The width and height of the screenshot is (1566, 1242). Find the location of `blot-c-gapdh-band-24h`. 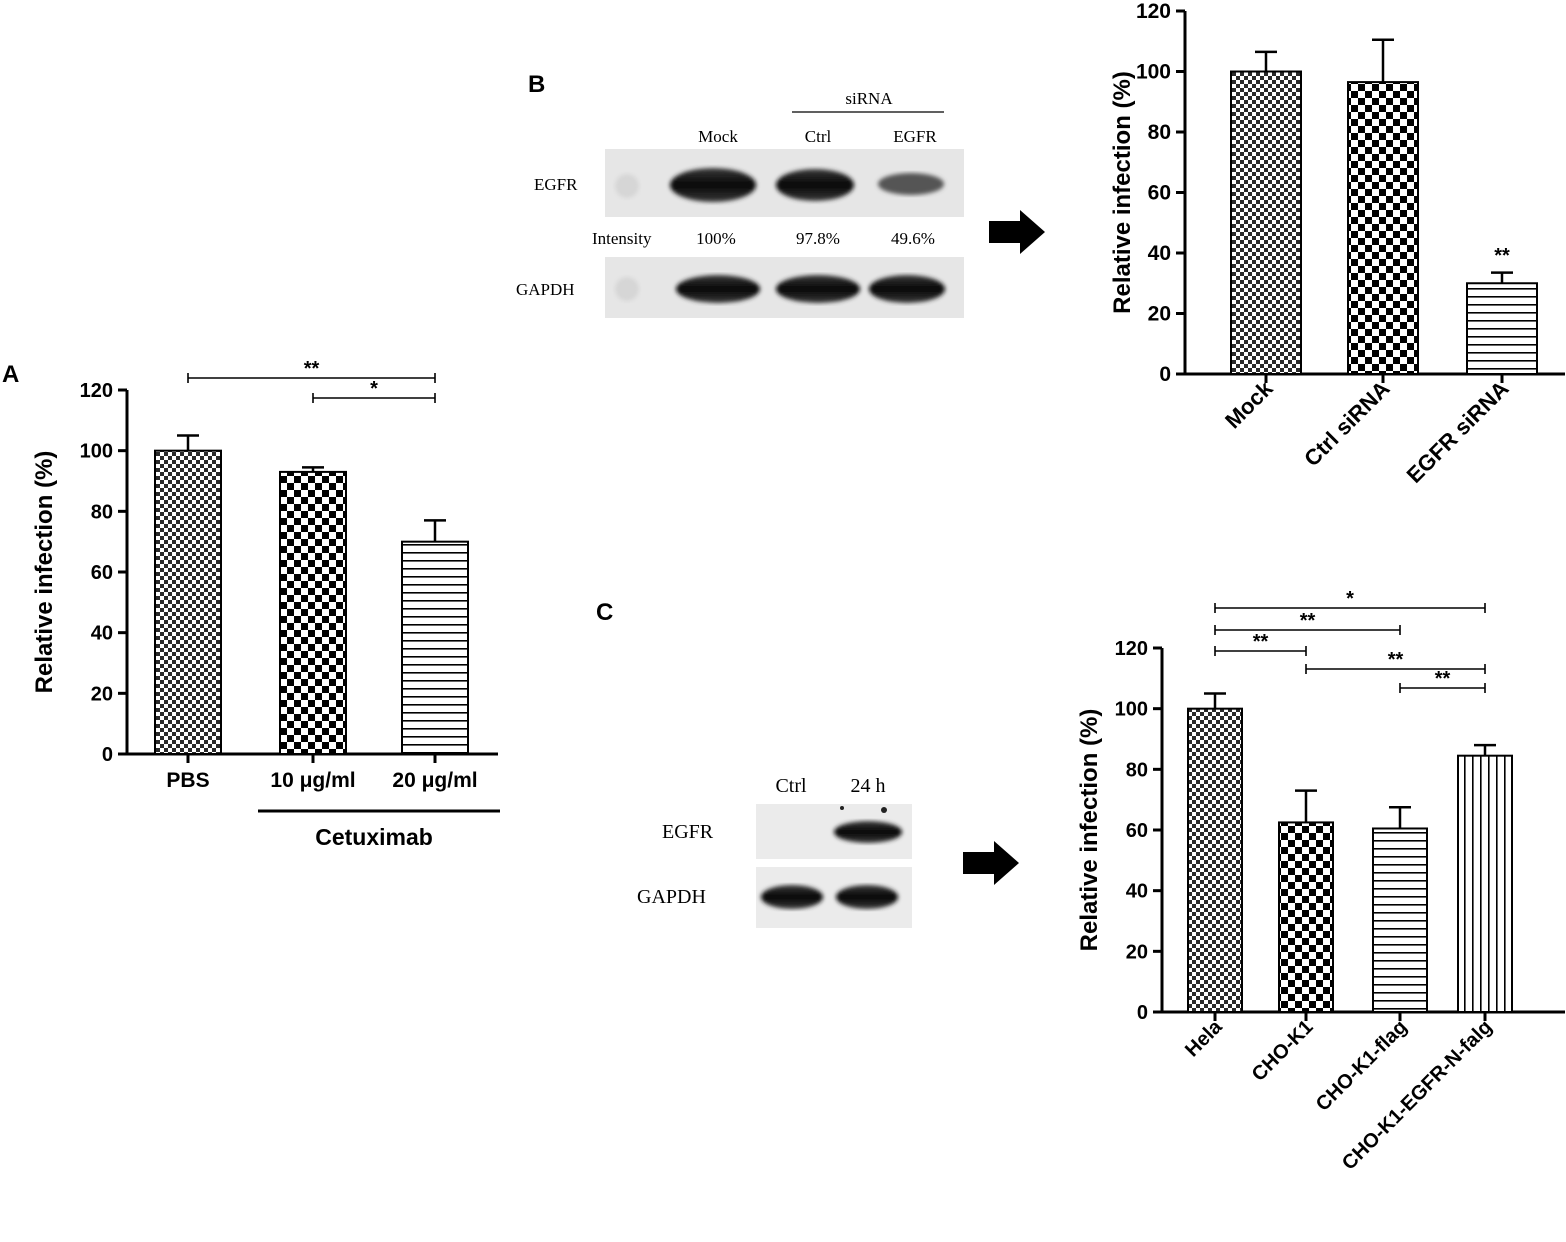

blot-c-gapdh-band-24h is located at coordinates (867, 897).